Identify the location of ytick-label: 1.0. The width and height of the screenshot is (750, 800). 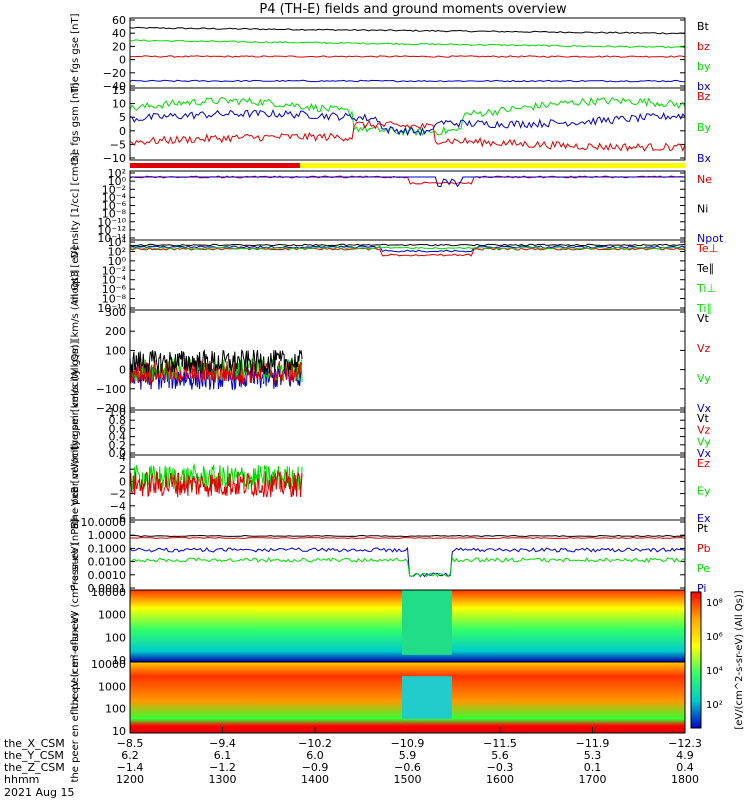
(118, 412).